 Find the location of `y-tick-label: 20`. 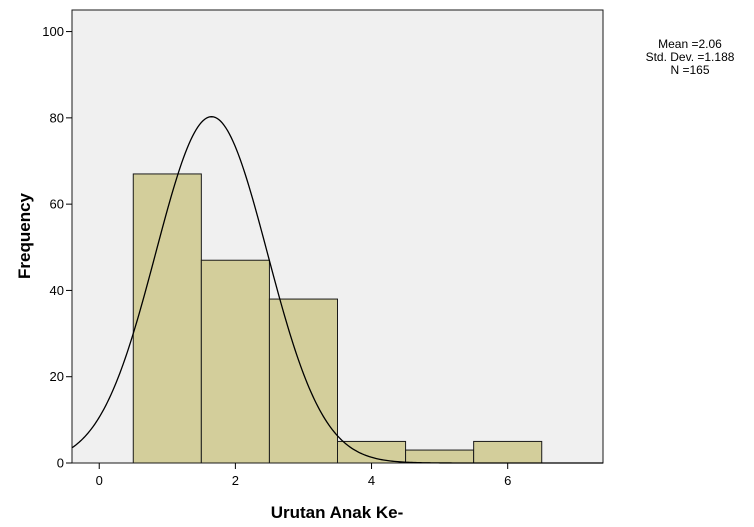

y-tick-label: 20 is located at coordinates (57, 376).